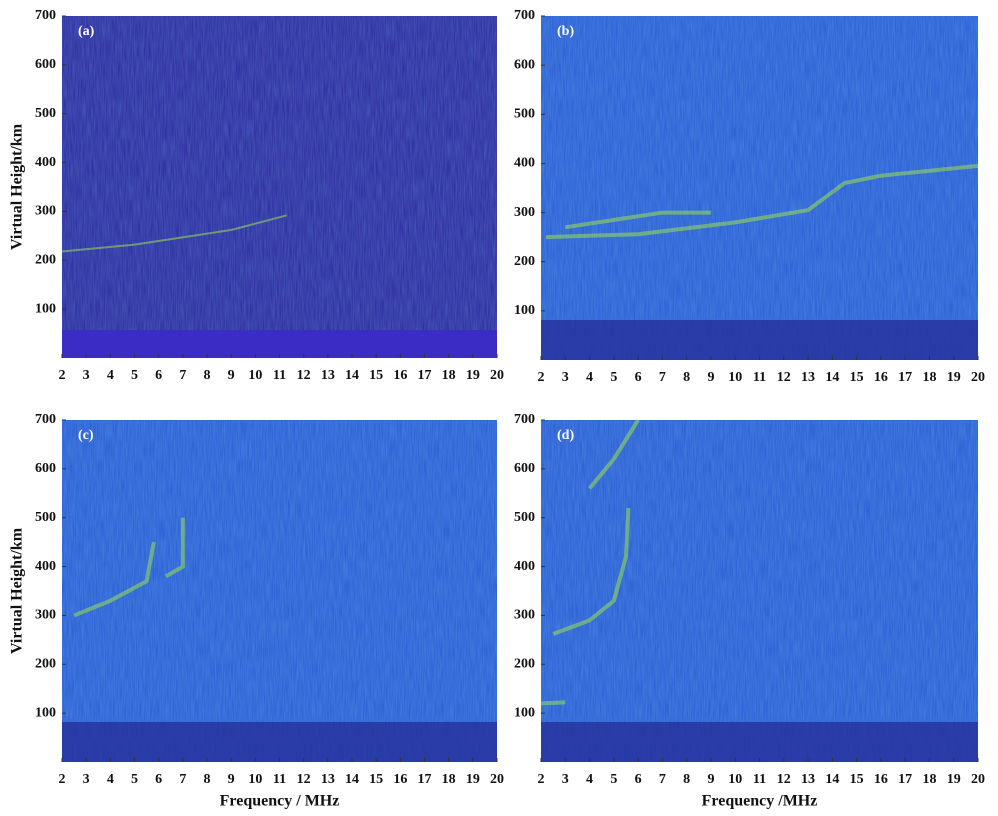 The width and height of the screenshot is (998, 816). Describe the element at coordinates (86, 435) in the screenshot. I see `panel-label: (c)` at that location.